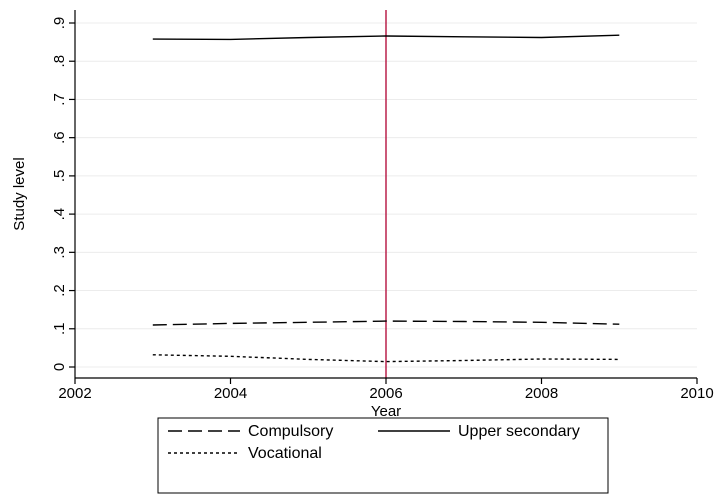  Describe the element at coordinates (541, 393) in the screenshot. I see `x-tick-label-3: 2008` at that location.